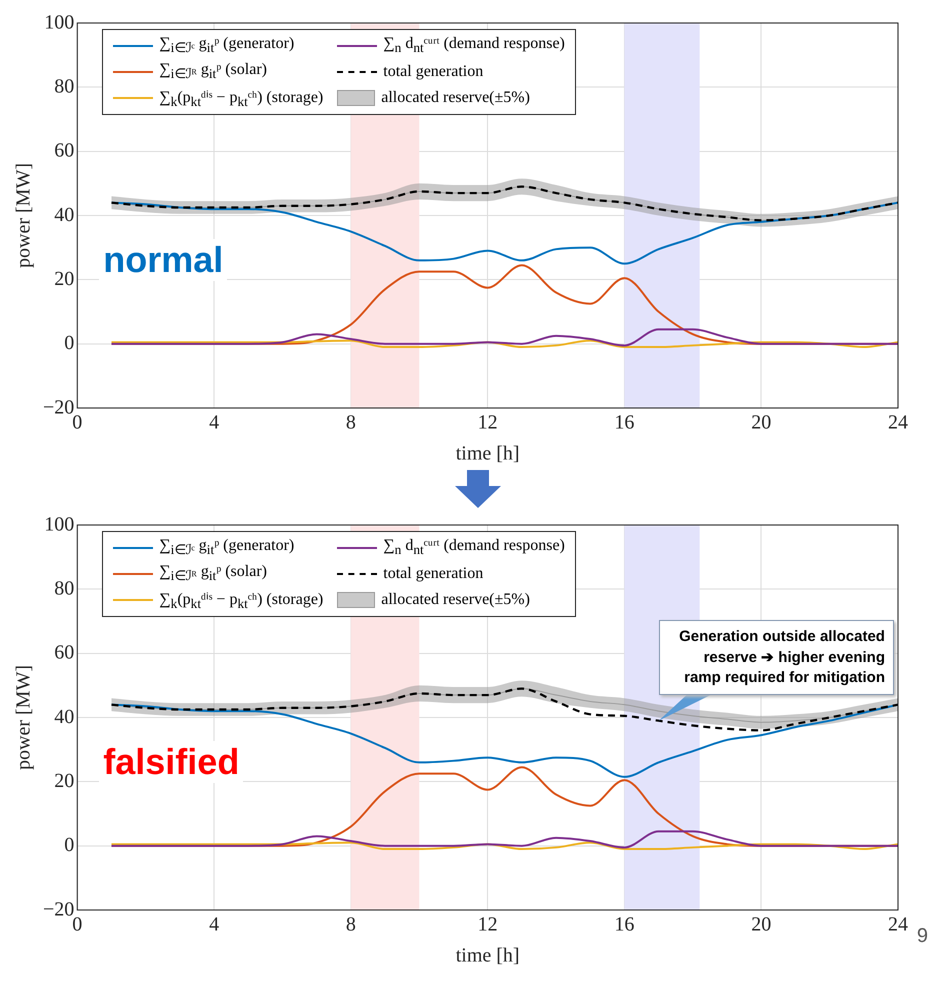 The image size is (948, 982). Describe the element at coordinates (163, 259) in the screenshot. I see `annotation: normal` at that location.